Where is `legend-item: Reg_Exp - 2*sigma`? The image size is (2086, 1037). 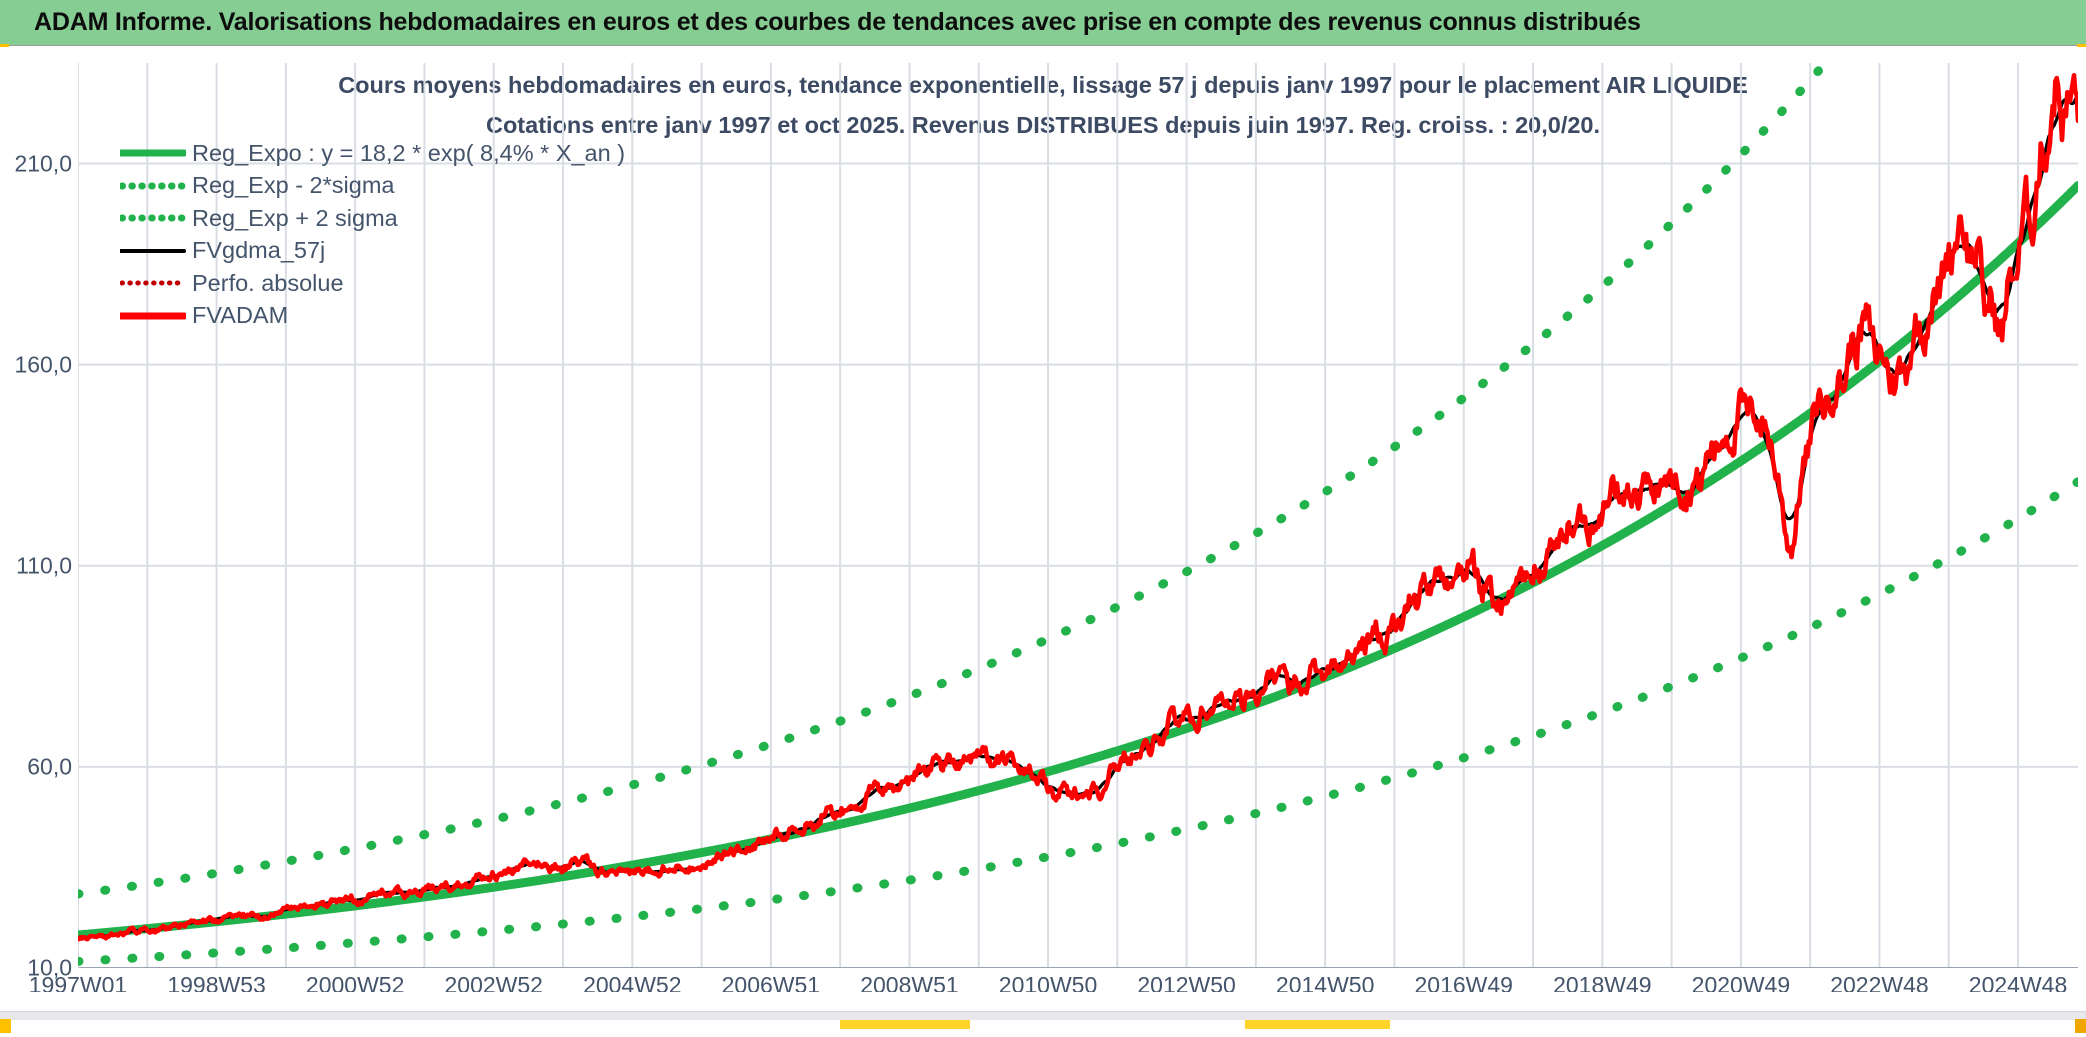
legend-item: Reg_Exp - 2*sigma is located at coordinates (371, 186).